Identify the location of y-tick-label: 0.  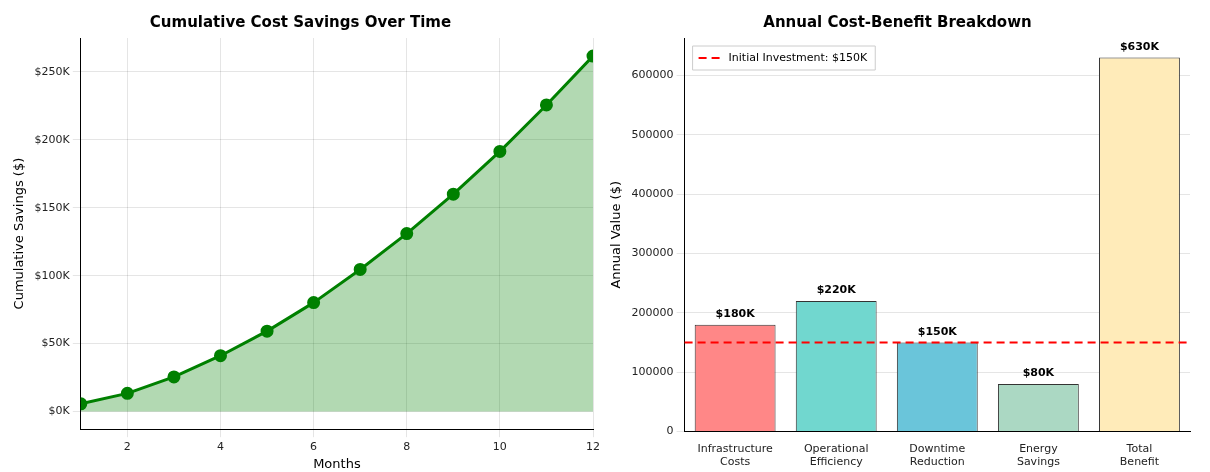
(670, 431).